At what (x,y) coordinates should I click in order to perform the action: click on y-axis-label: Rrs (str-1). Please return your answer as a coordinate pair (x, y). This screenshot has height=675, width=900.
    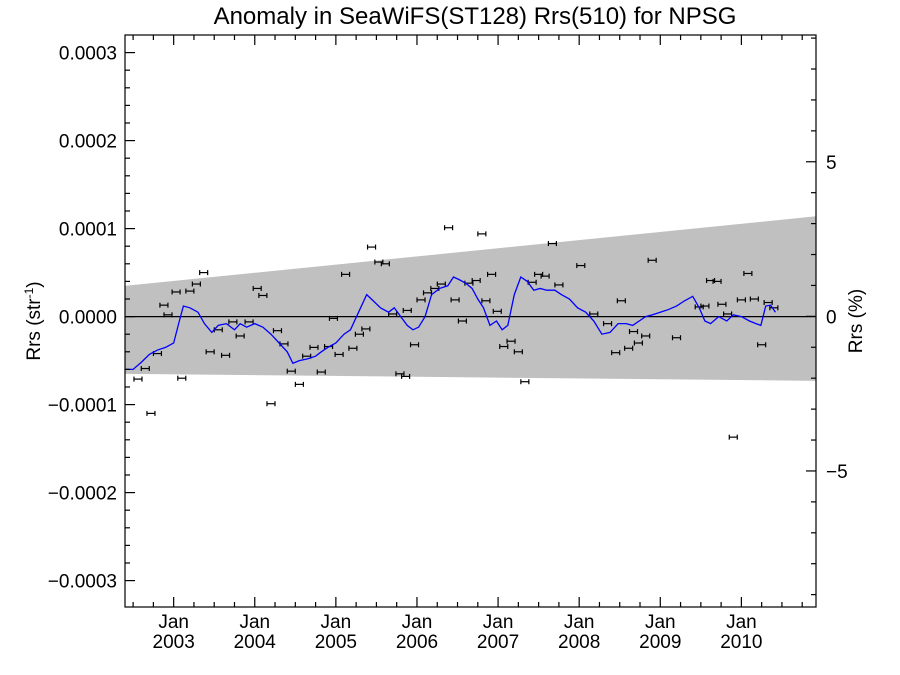
    Looking at the image, I should click on (33, 320).